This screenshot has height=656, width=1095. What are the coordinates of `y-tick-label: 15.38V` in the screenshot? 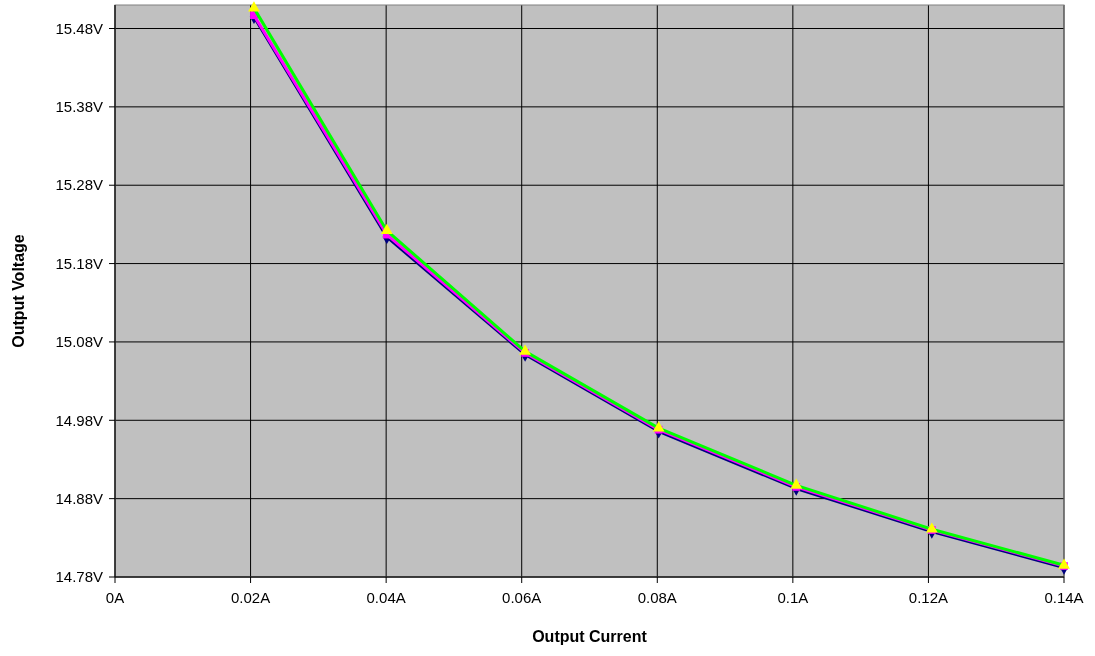 It's located at (79, 107).